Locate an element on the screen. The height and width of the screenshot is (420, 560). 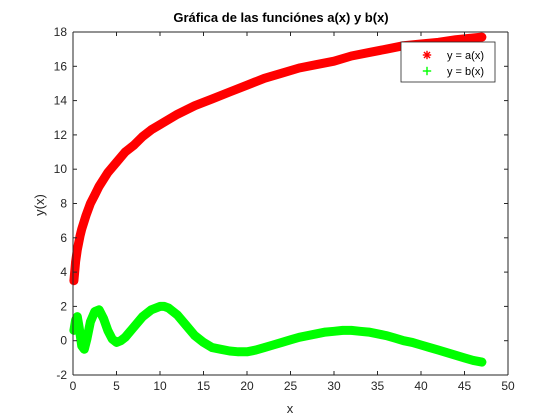
x-tick-label: 35 is located at coordinates (378, 386).